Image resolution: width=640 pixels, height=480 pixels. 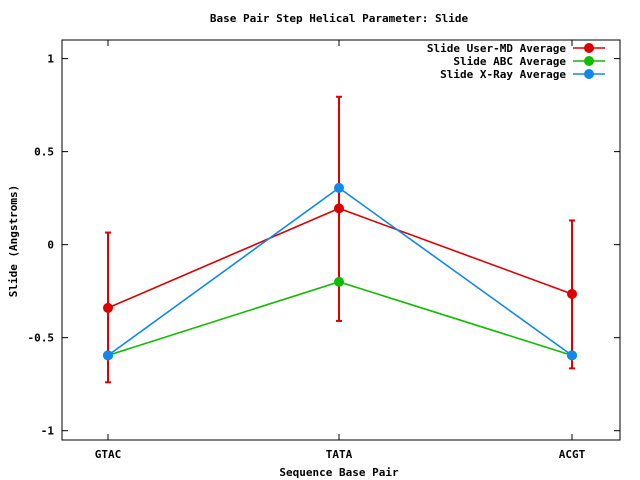 I want to click on x-tick-label: TATA, so click(x=339, y=454).